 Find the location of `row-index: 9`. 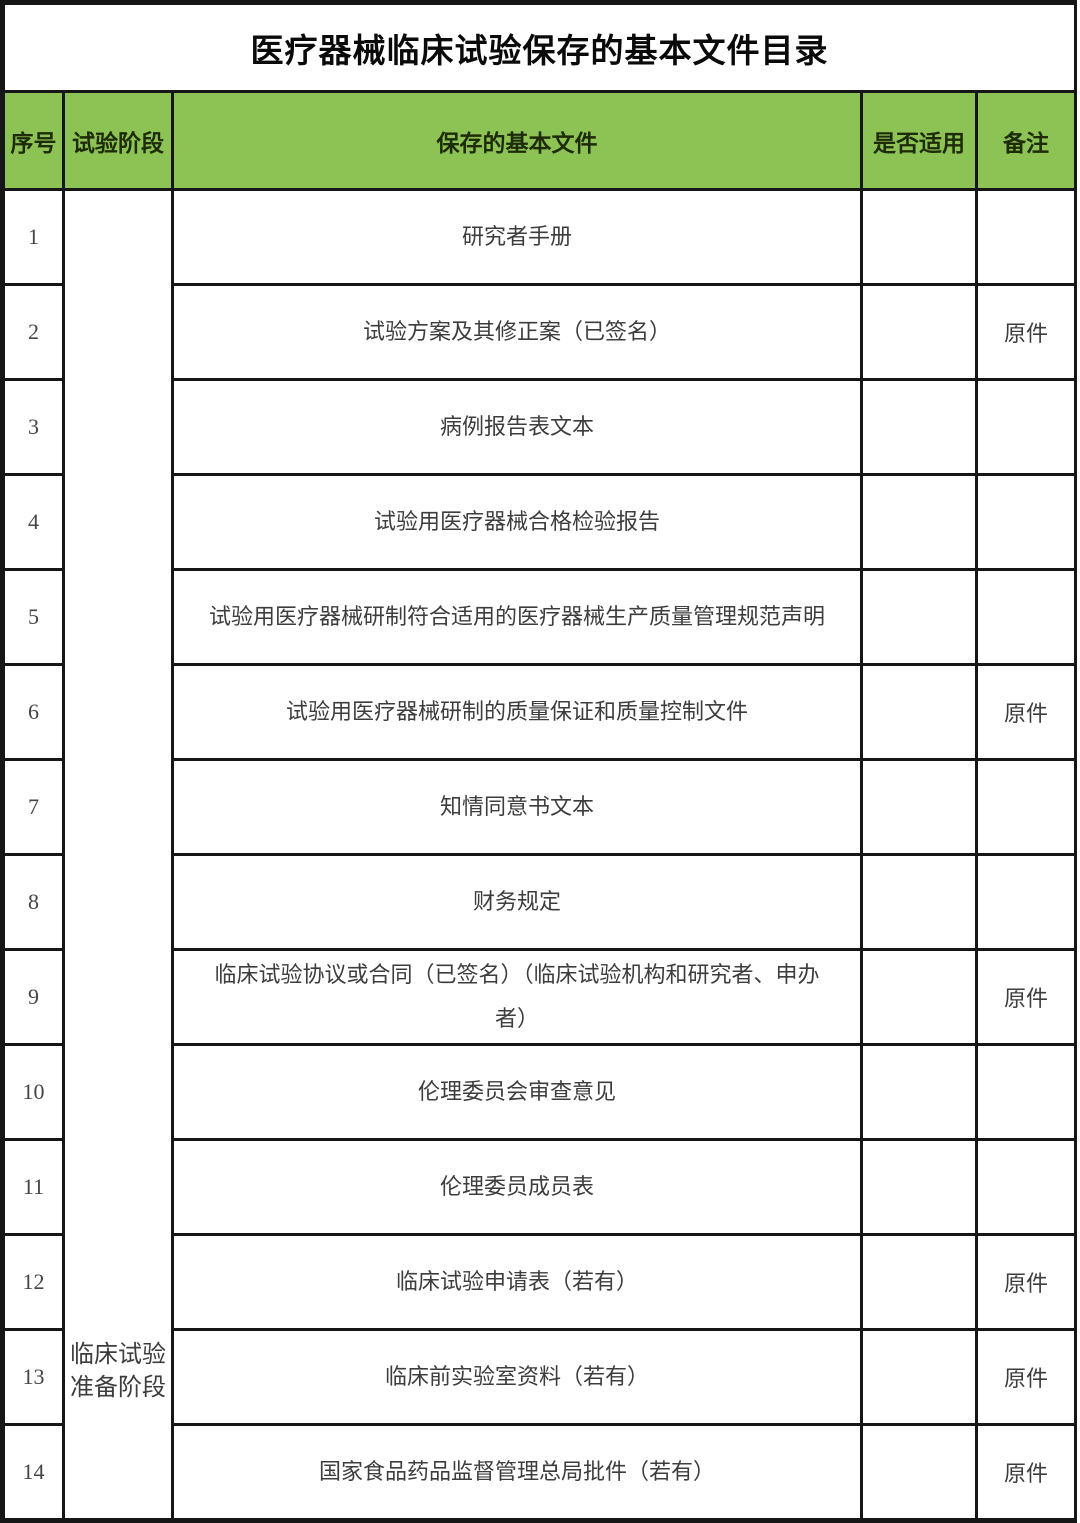

row-index: 9 is located at coordinates (33, 997).